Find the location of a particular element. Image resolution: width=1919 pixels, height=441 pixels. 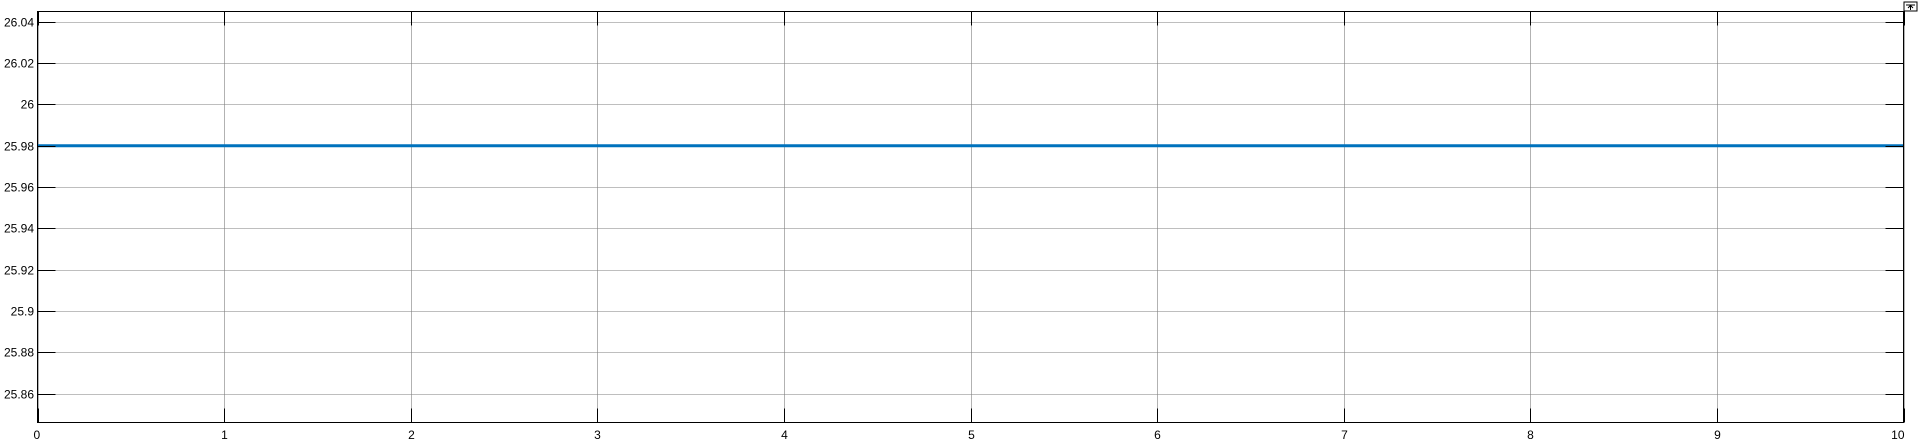

y-tick-label: 26 is located at coordinates (28, 105).